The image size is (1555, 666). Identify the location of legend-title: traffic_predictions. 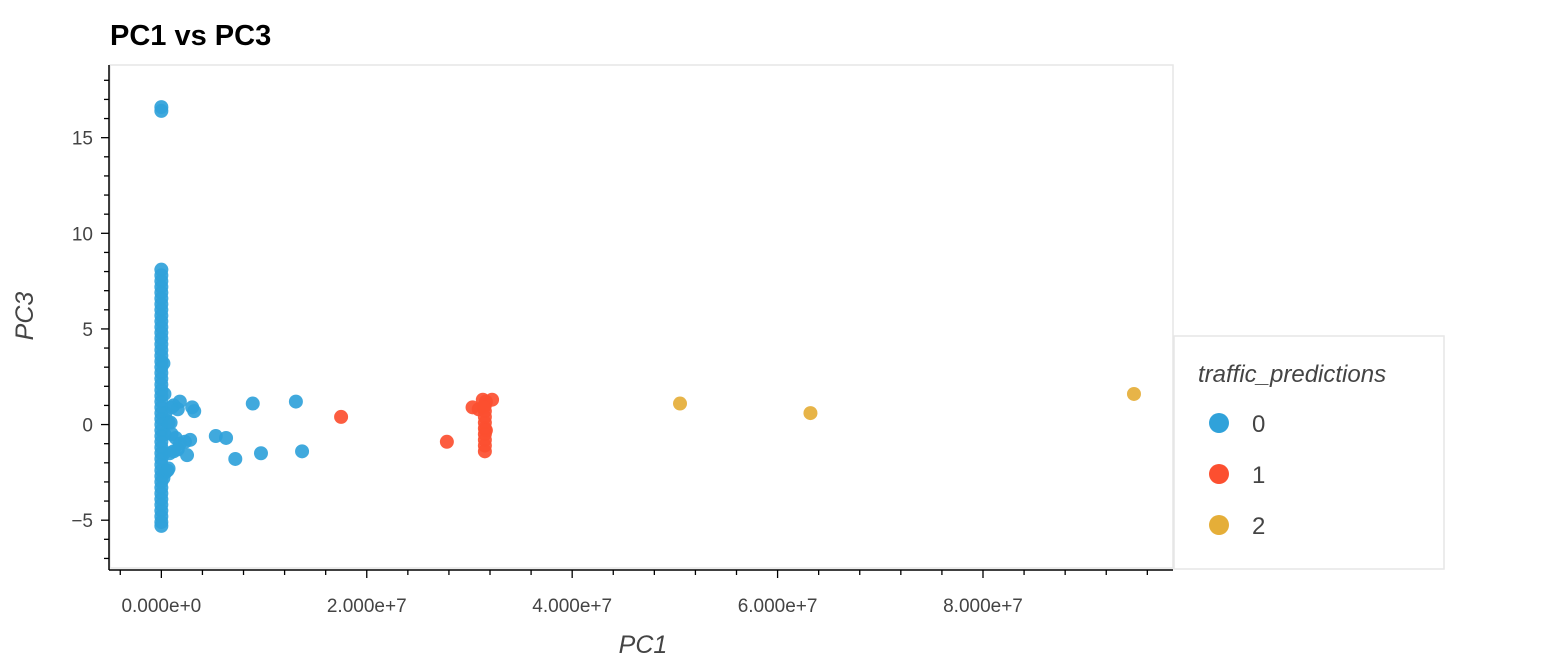
(1292, 374).